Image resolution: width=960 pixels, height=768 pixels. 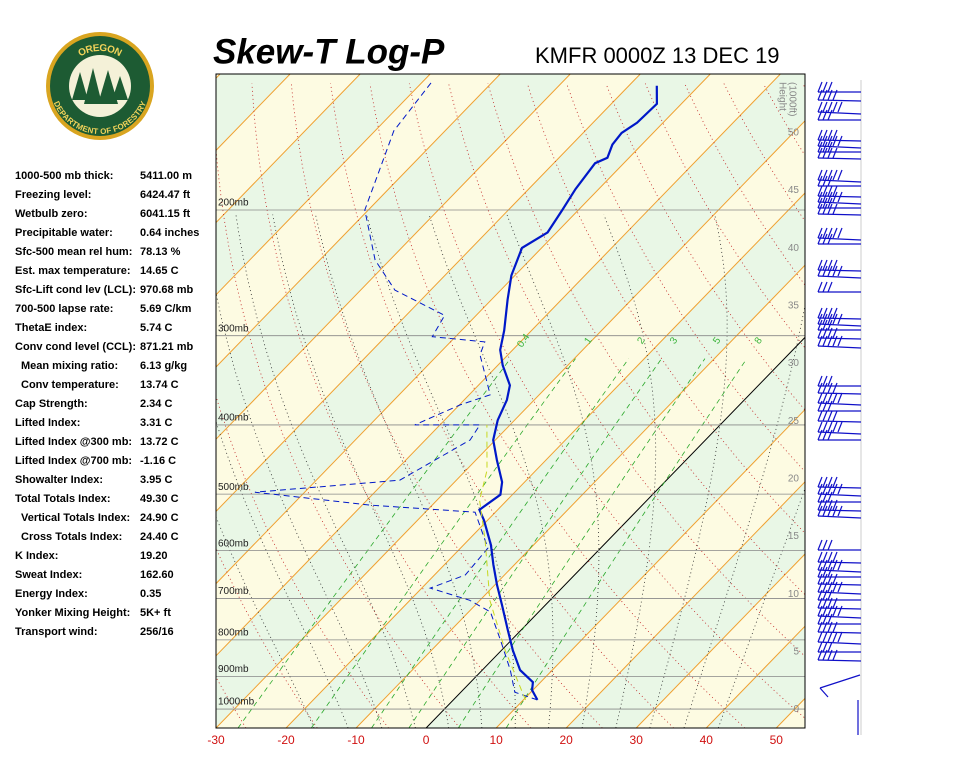 I want to click on index-value: 0.35, so click(x=150, y=594).